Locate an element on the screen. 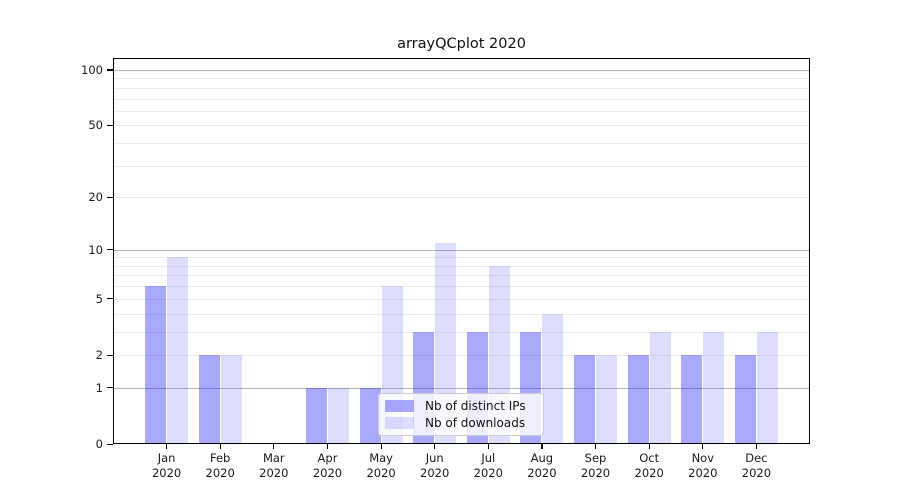  y-axis-tick-label: 100 is located at coordinates (92, 69).